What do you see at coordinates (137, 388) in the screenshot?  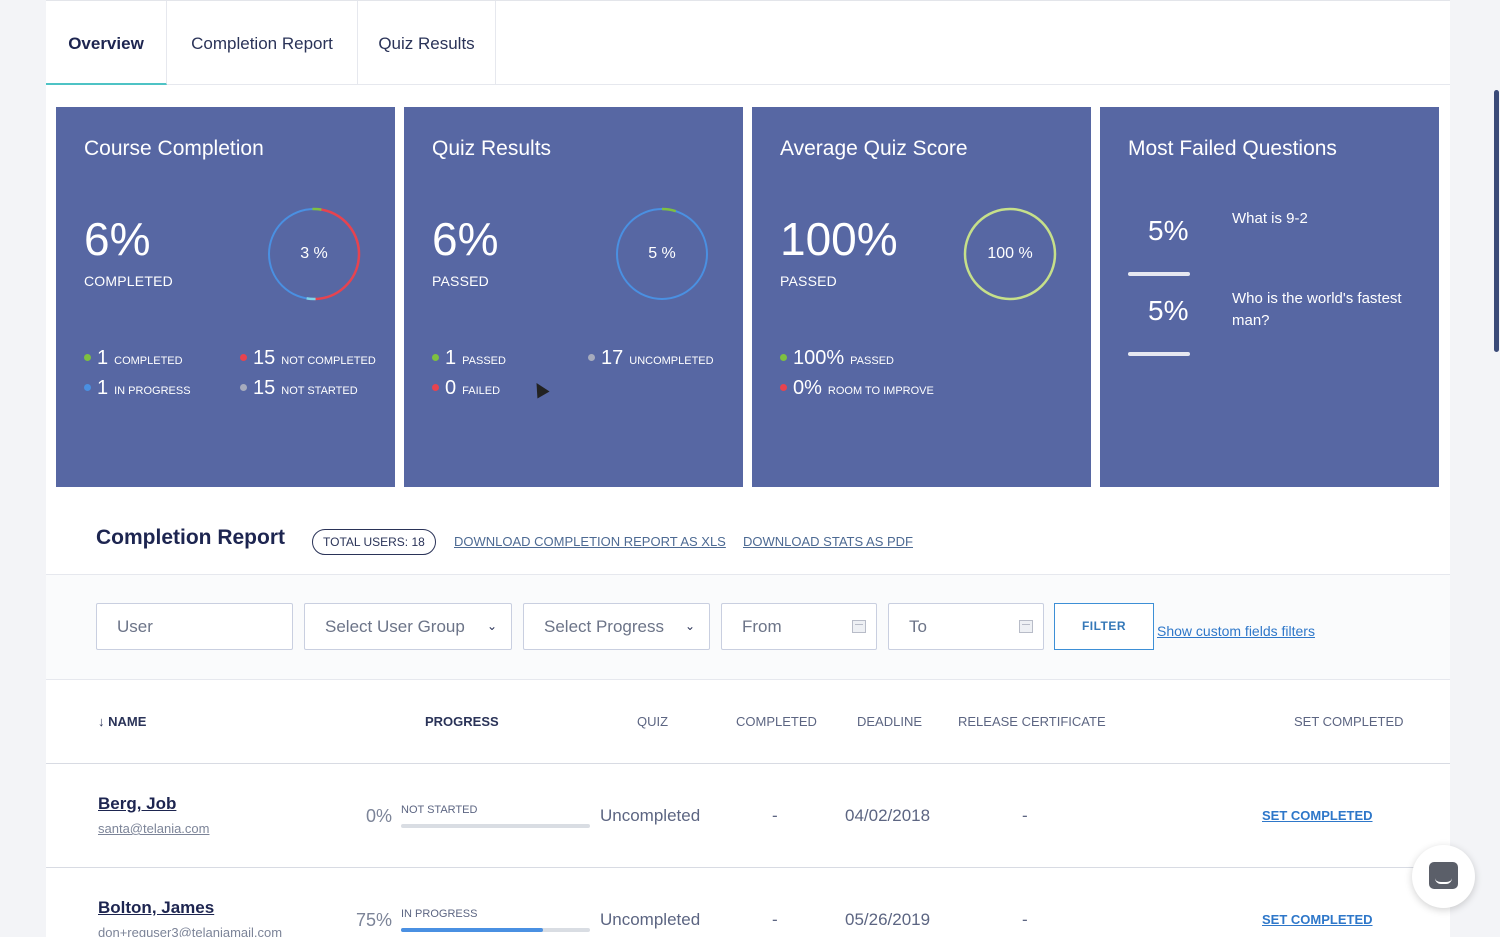 I see `stat-in-progress: 1 In Progress` at bounding box center [137, 388].